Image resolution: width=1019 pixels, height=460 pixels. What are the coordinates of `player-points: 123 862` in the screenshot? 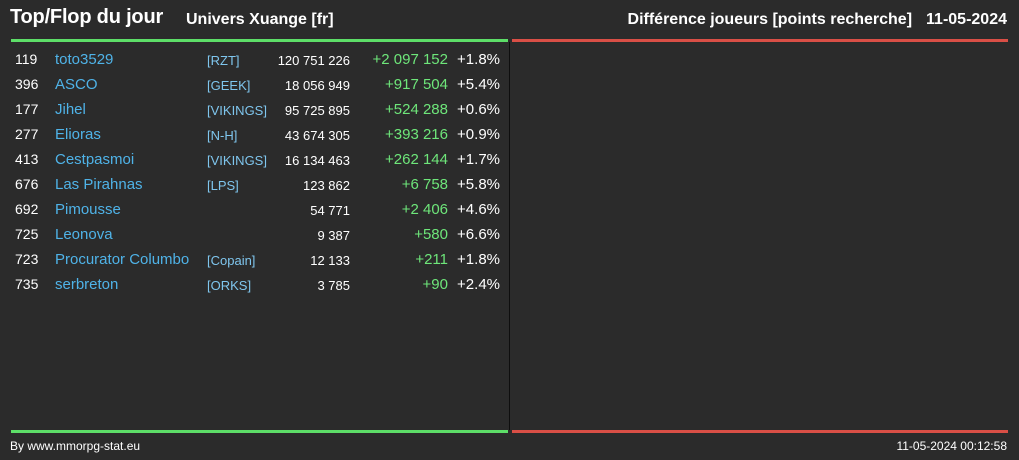 It's located at (326, 185).